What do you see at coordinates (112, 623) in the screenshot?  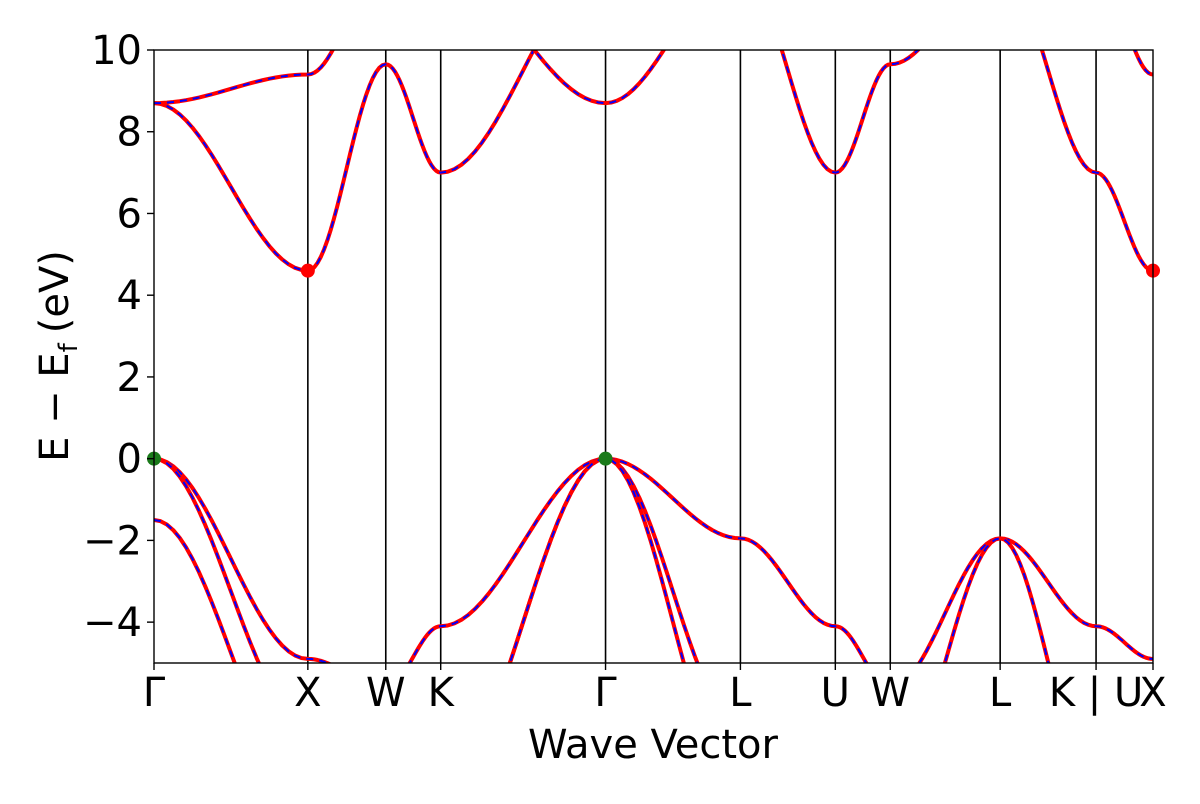 I see `y-tick-label-0: −4` at bounding box center [112, 623].